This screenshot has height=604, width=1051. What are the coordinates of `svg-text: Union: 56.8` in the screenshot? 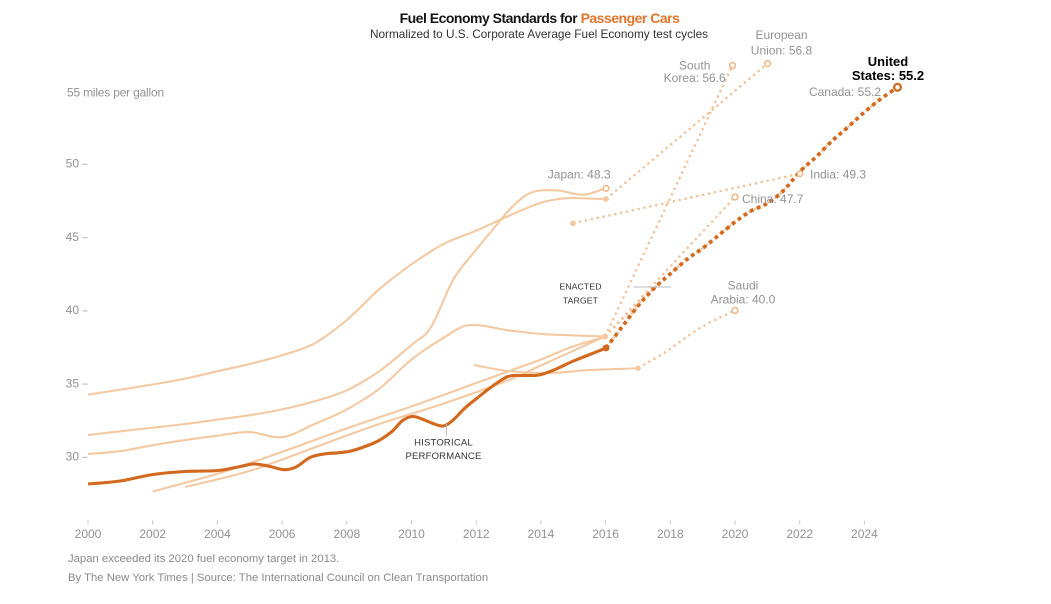 It's located at (782, 51).